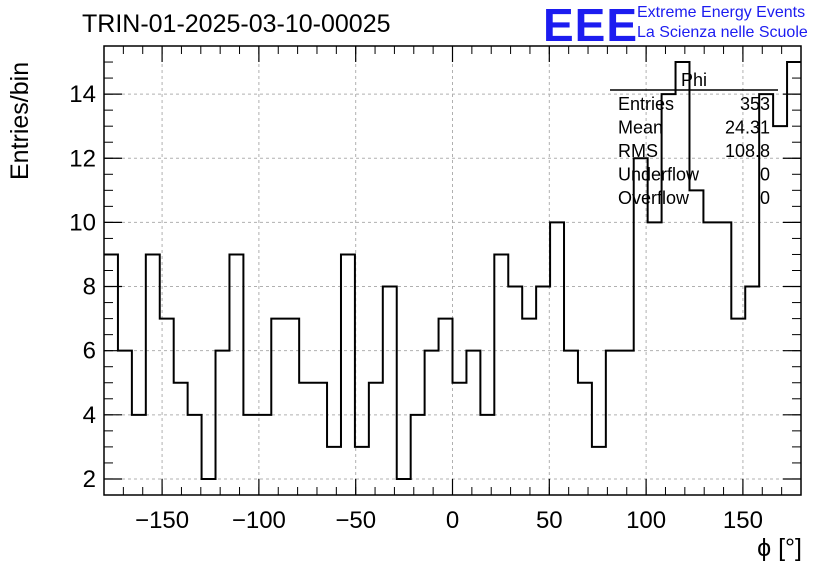 Image resolution: width=836 pixels, height=572 pixels. Describe the element at coordinates (646, 104) in the screenshot. I see `stats-label: Entries` at that location.